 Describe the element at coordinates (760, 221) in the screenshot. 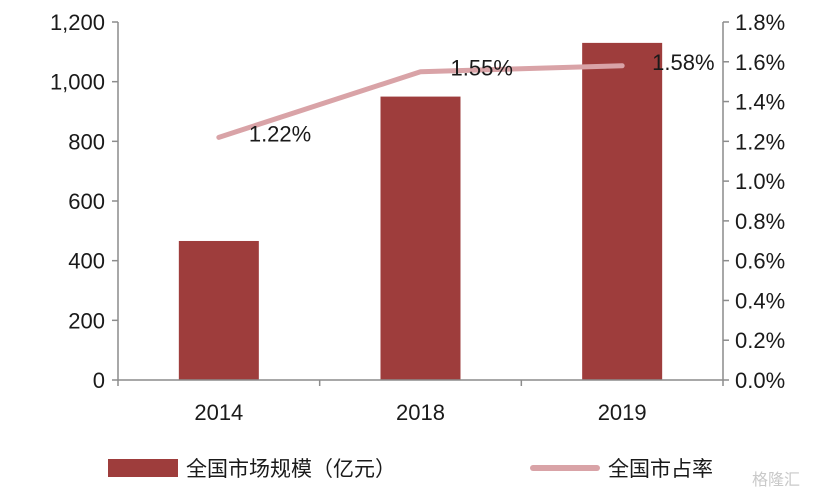

I see `right-tick-label: 0.8%` at that location.